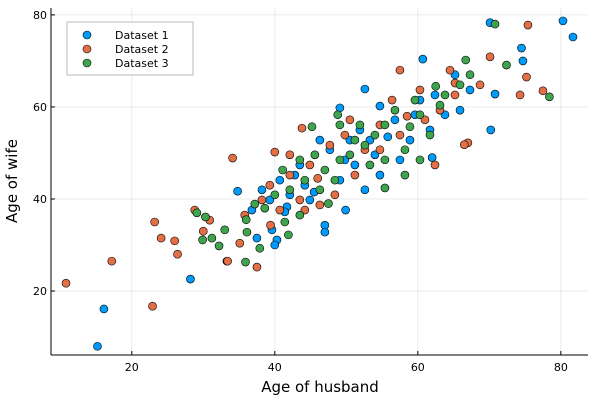 The height and width of the screenshot is (404, 600). What do you see at coordinates (142, 35) in the screenshot?
I see `legend-label-series-1: Dataset 1` at bounding box center [142, 35].